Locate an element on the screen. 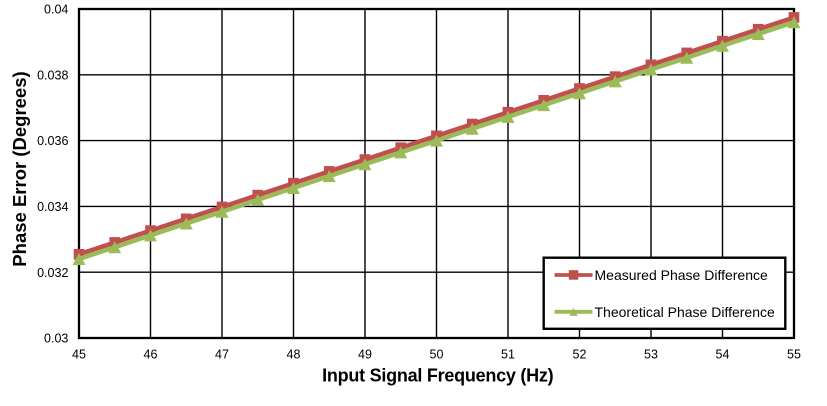  svg-text: 45 is located at coordinates (79, 354).